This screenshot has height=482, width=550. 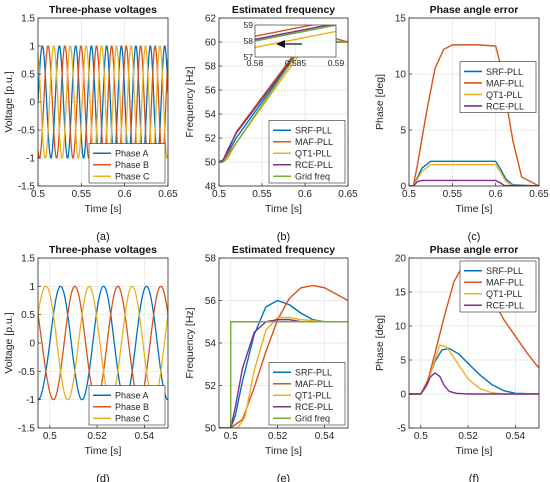 I want to click on inset-box, so click(x=295, y=41).